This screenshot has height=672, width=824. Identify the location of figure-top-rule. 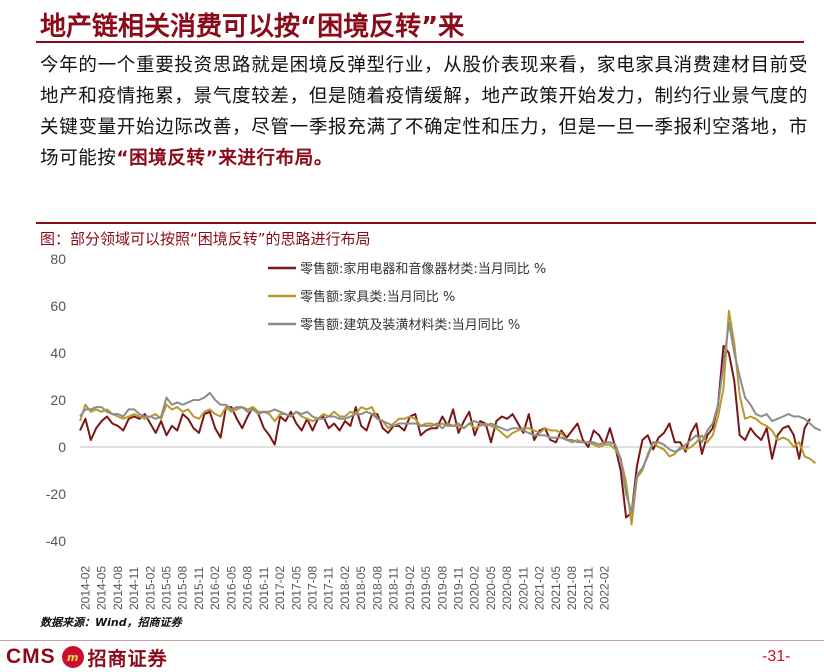
(426, 223).